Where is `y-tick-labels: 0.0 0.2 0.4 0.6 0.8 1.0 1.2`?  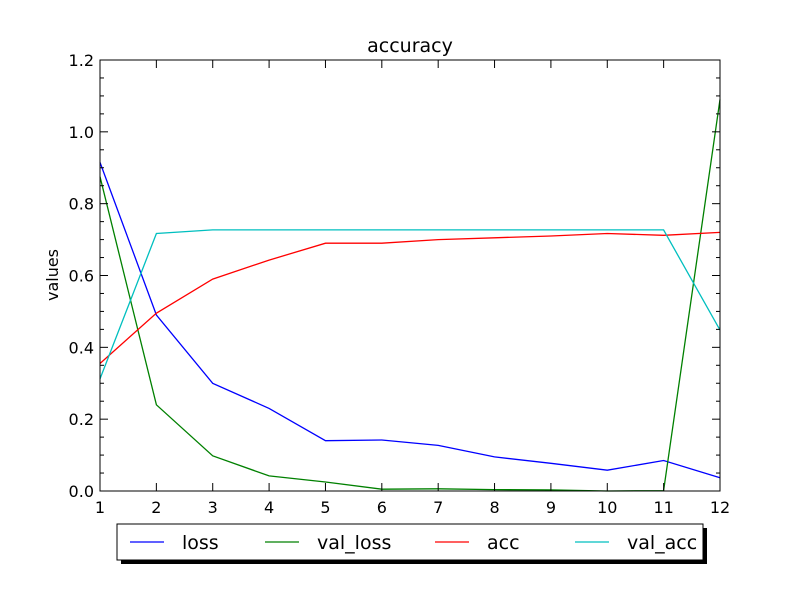 y-tick-labels: 0.0 0.2 0.4 0.6 0.8 1.0 1.2 is located at coordinates (81, 276).